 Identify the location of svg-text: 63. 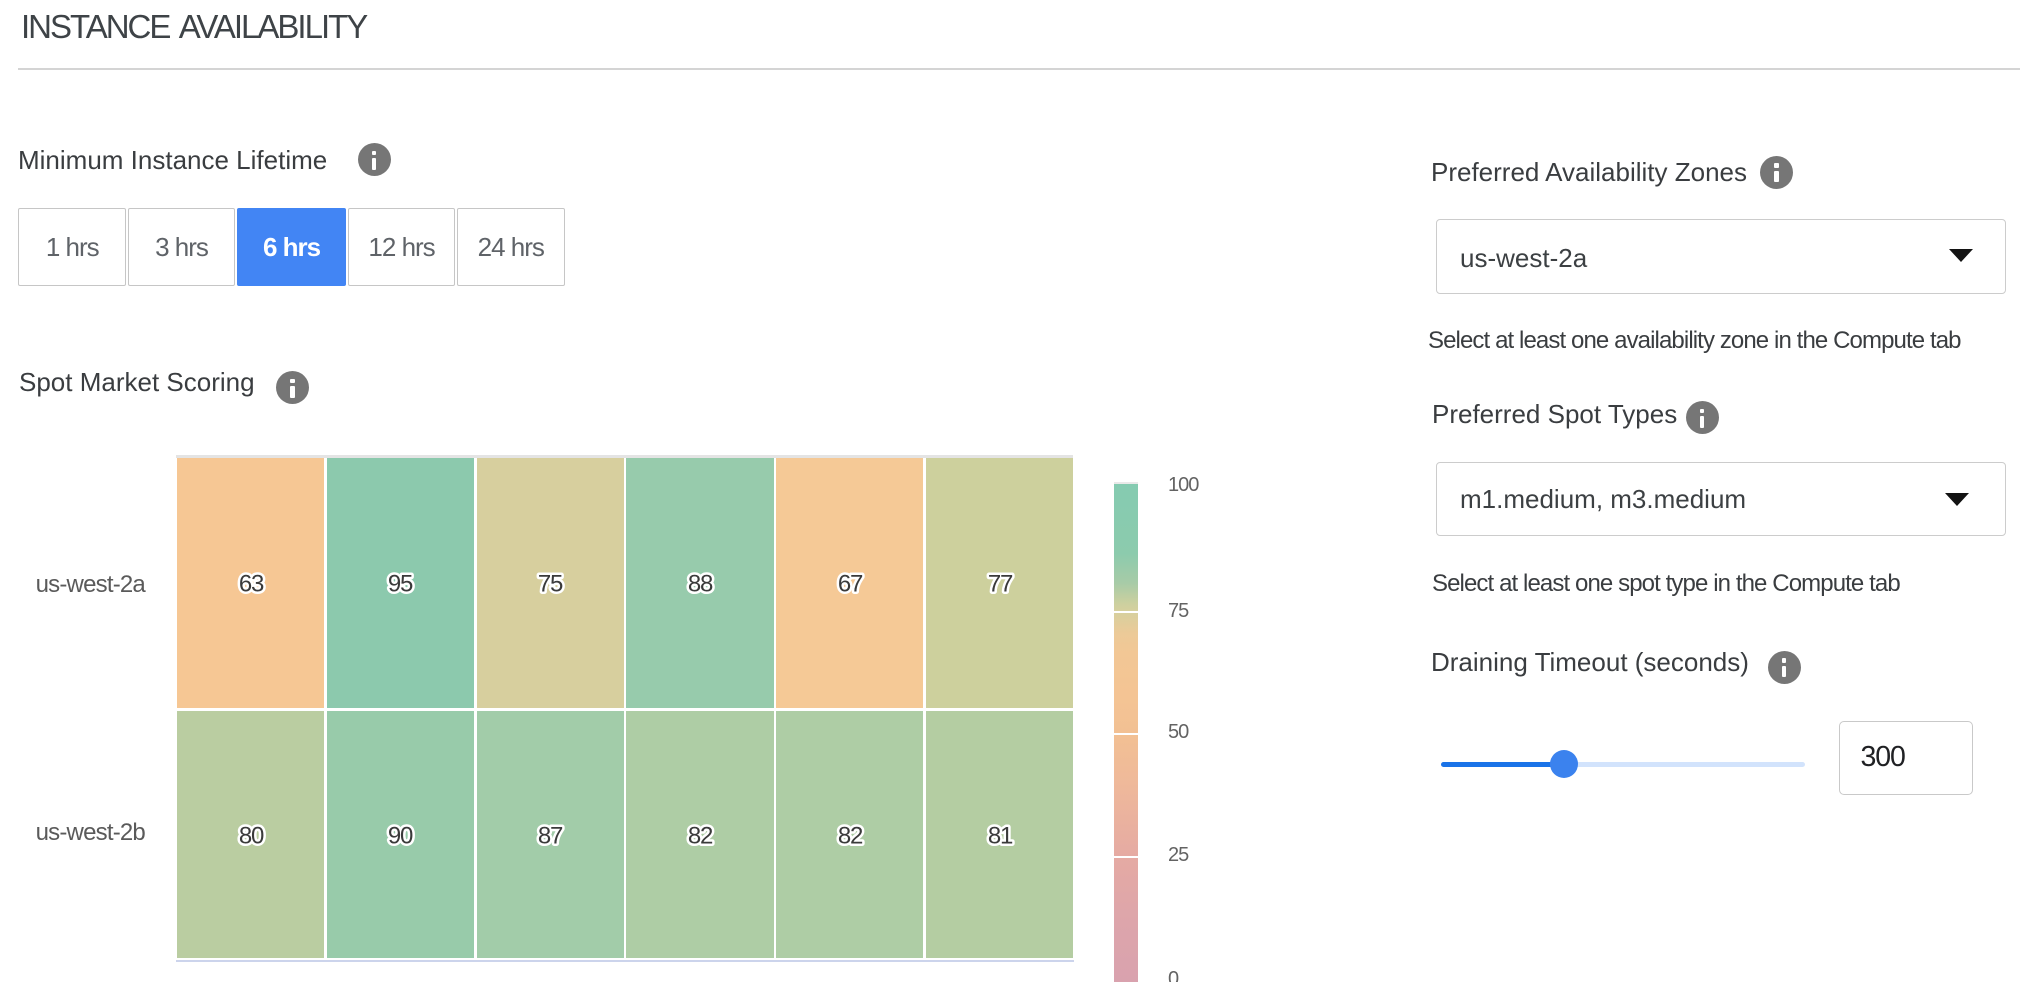
(250, 583).